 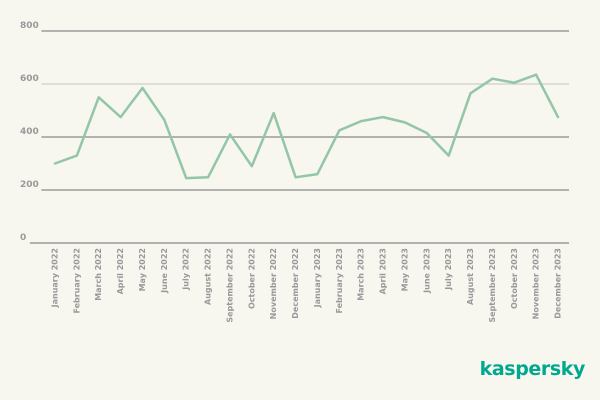 I want to click on kaspersky-logo: kaspersky, so click(x=532, y=369).